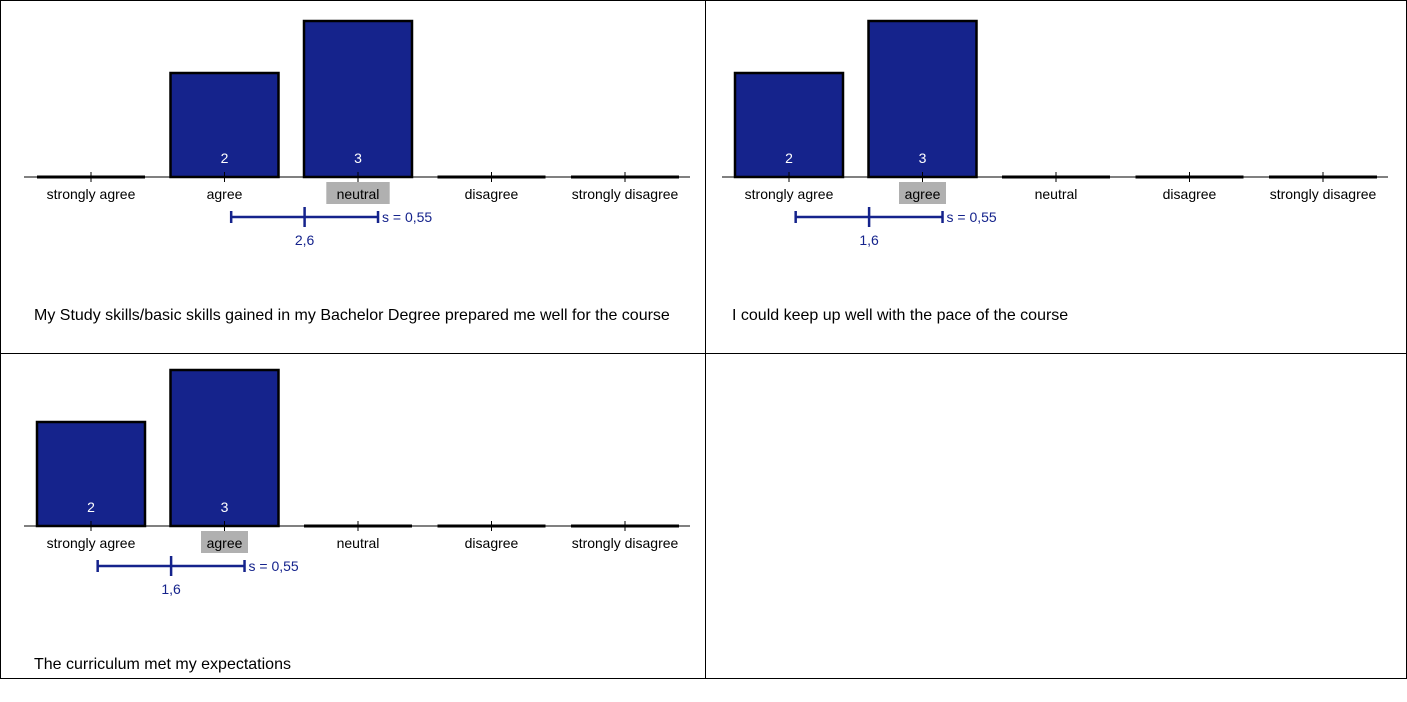 This screenshot has width=1407, height=702. What do you see at coordinates (162, 664) in the screenshot?
I see `question-text: The curriculum met my expectations` at bounding box center [162, 664].